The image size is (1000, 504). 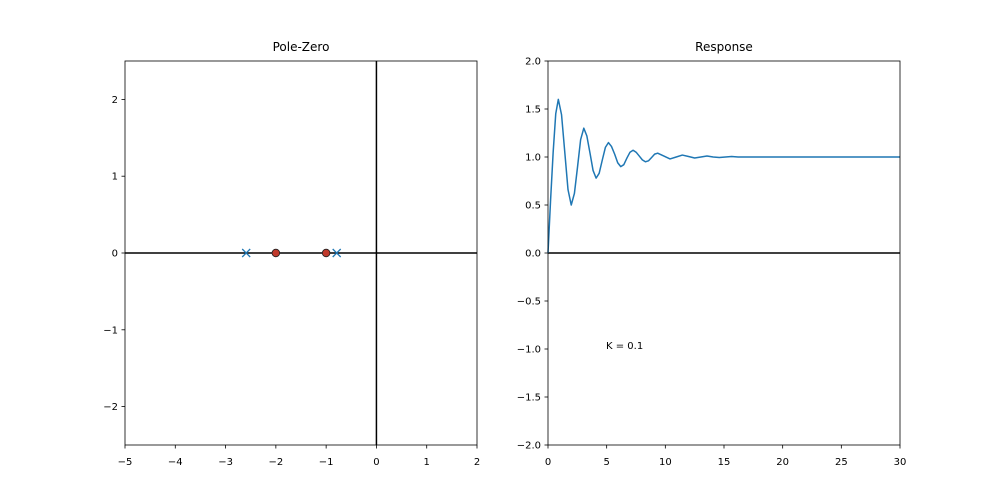 What do you see at coordinates (125, 462) in the screenshot?
I see `x-tick-label: −5` at bounding box center [125, 462].